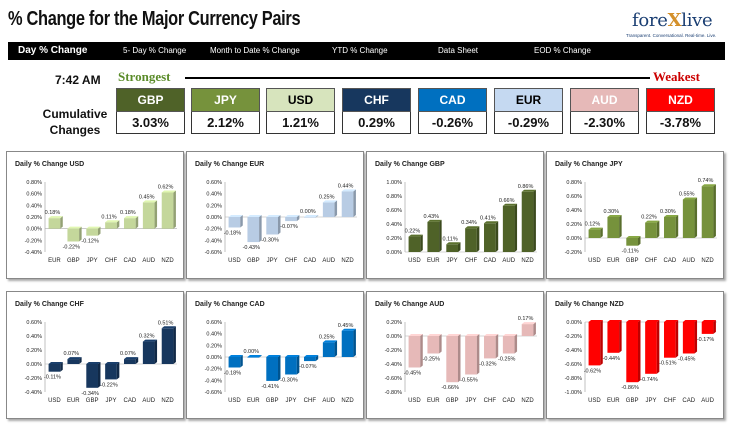  Describe the element at coordinates (632, 401) in the screenshot. I see `x-tick-label: GBP` at that location.